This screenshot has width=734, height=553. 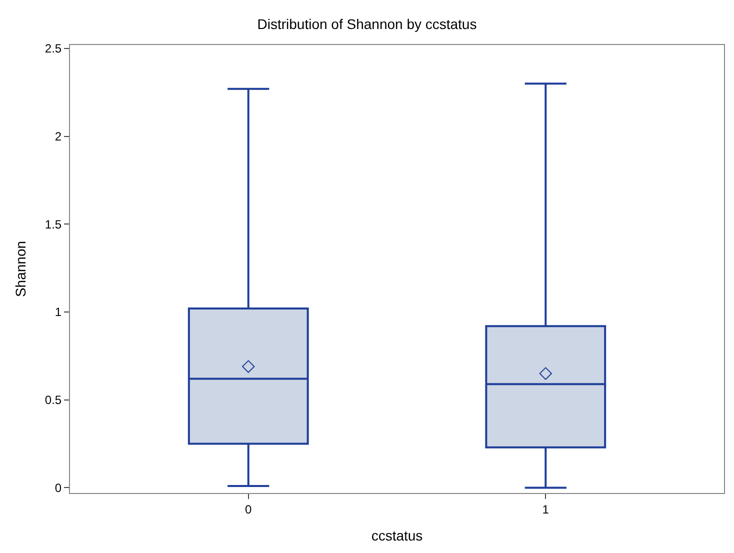 What do you see at coordinates (367, 24) in the screenshot?
I see `chart-title: Distribution of Shannon by ccstatus` at bounding box center [367, 24].